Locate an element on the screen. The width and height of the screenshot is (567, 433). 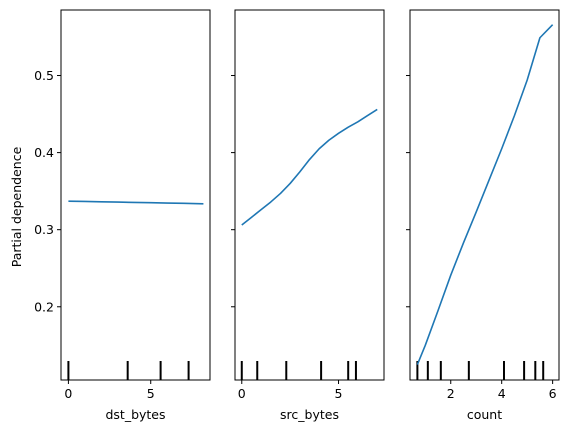
x-tick-label: 6 is located at coordinates (553, 393).